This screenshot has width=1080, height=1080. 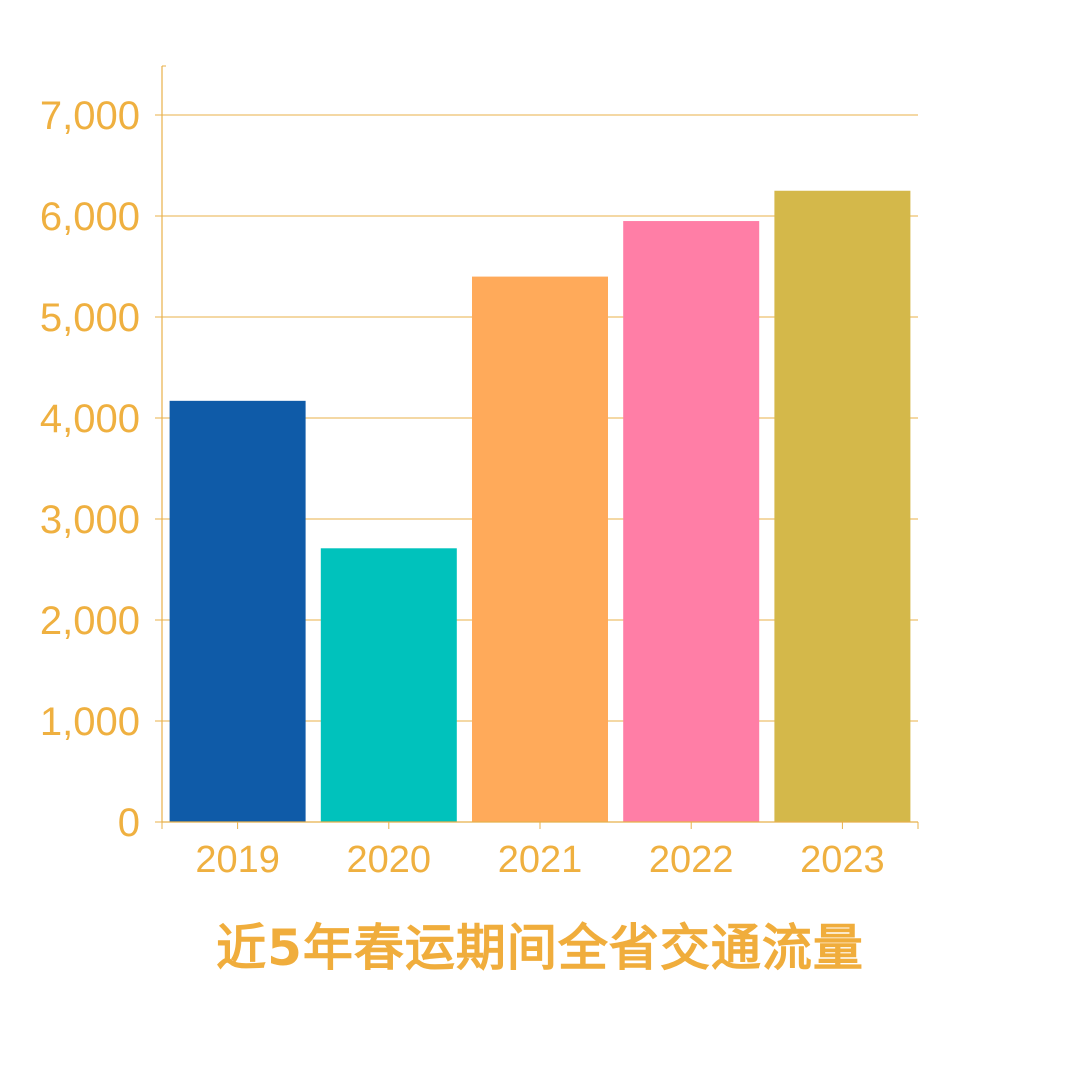 What do you see at coordinates (90, 621) in the screenshot?
I see `y-tick-label: 2,000` at bounding box center [90, 621].